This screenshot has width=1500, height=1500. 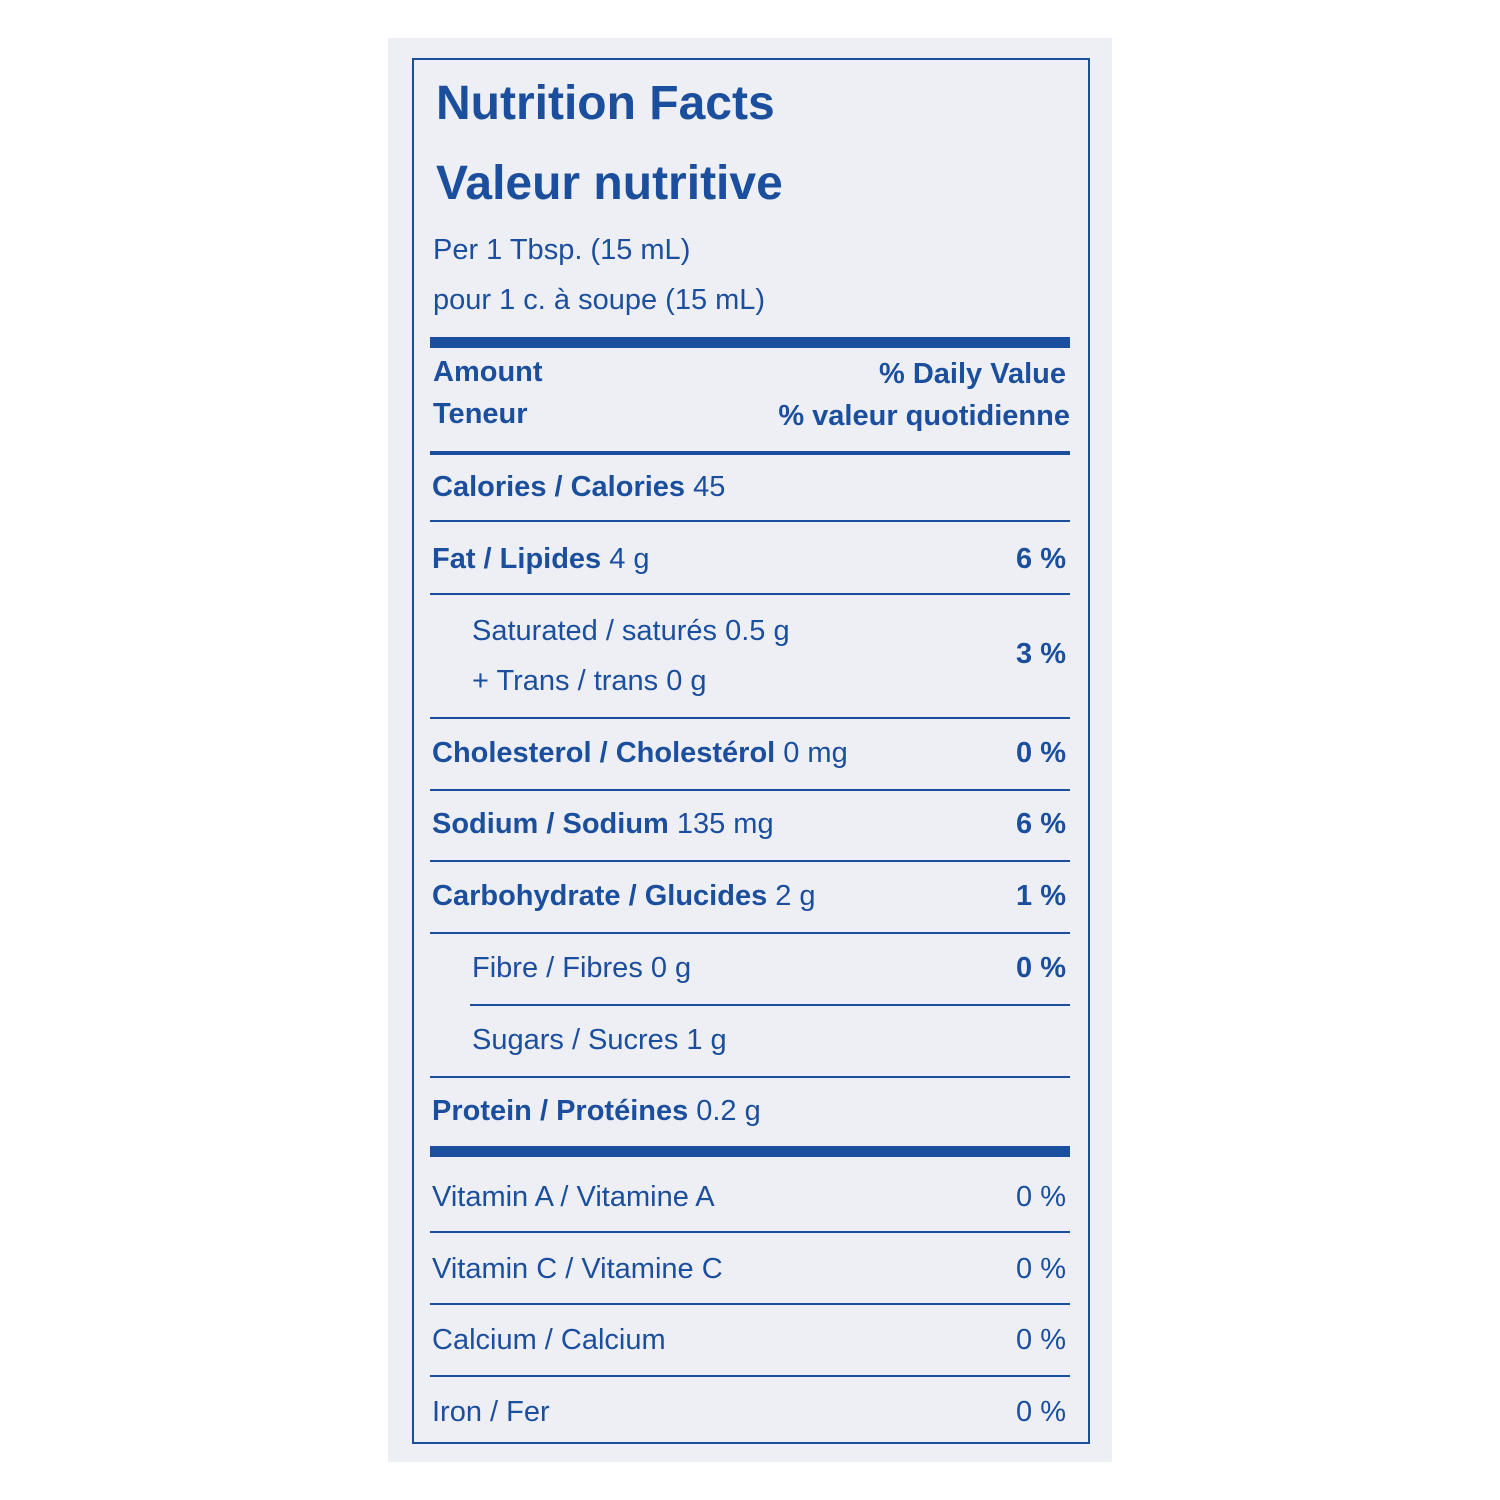 What do you see at coordinates (599, 300) in the screenshot?
I see `serving: pour 1 c. à soupe (15 mL)` at bounding box center [599, 300].